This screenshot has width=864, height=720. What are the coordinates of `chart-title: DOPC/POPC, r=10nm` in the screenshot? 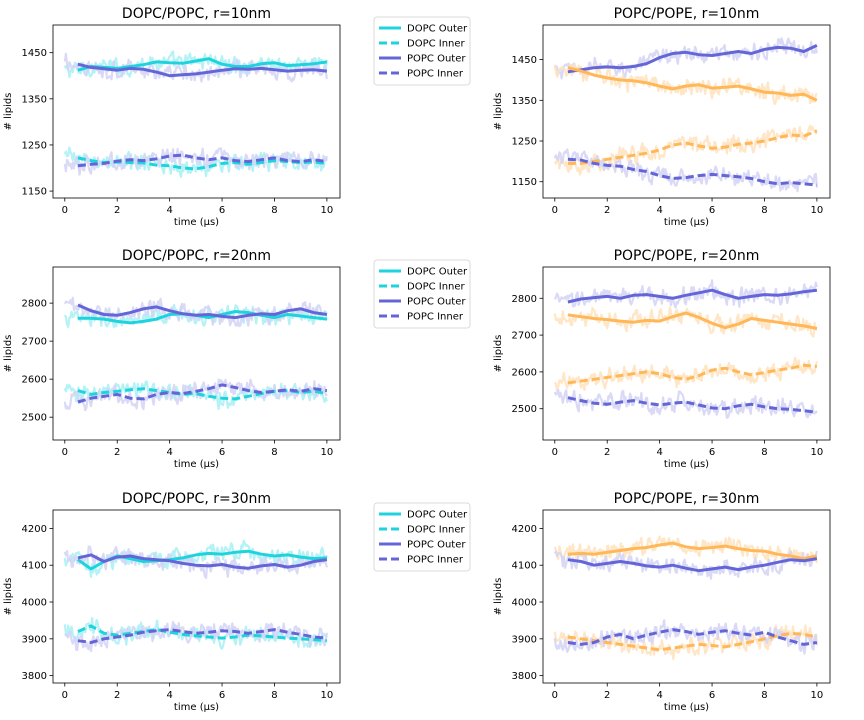 It's located at (196, 14).